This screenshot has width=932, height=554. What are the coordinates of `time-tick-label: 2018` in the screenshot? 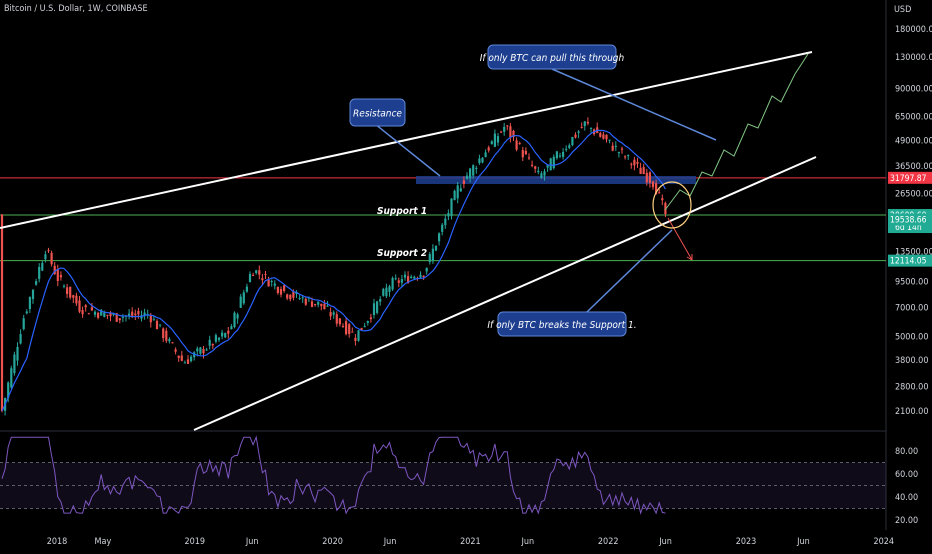 It's located at (57, 542).